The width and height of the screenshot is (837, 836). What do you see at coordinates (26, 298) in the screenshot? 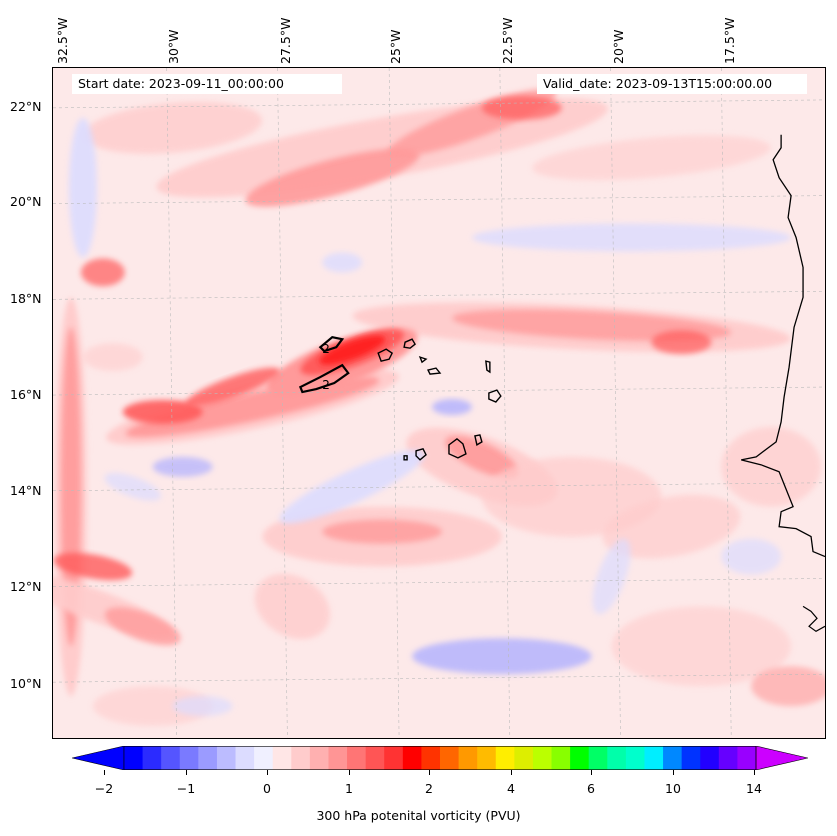
I see `latitude-label: 18°N` at bounding box center [26, 298].